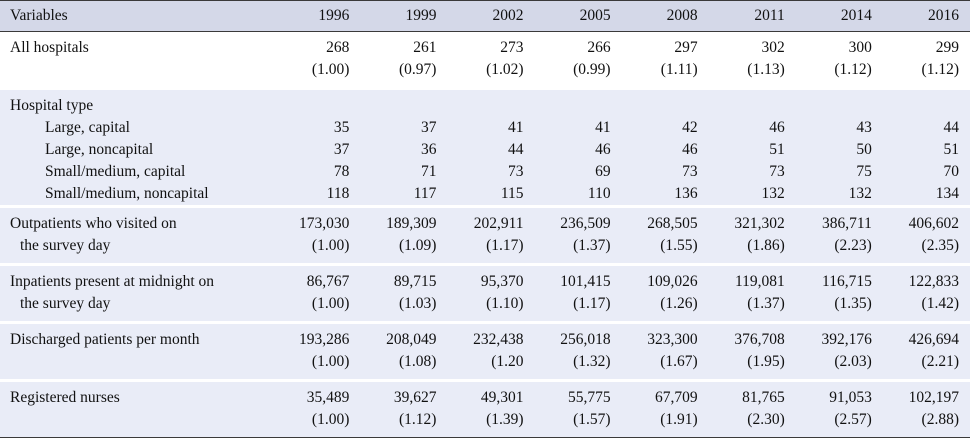  I want to click on table-cell: 426,694 (2.21), so click(926, 351).